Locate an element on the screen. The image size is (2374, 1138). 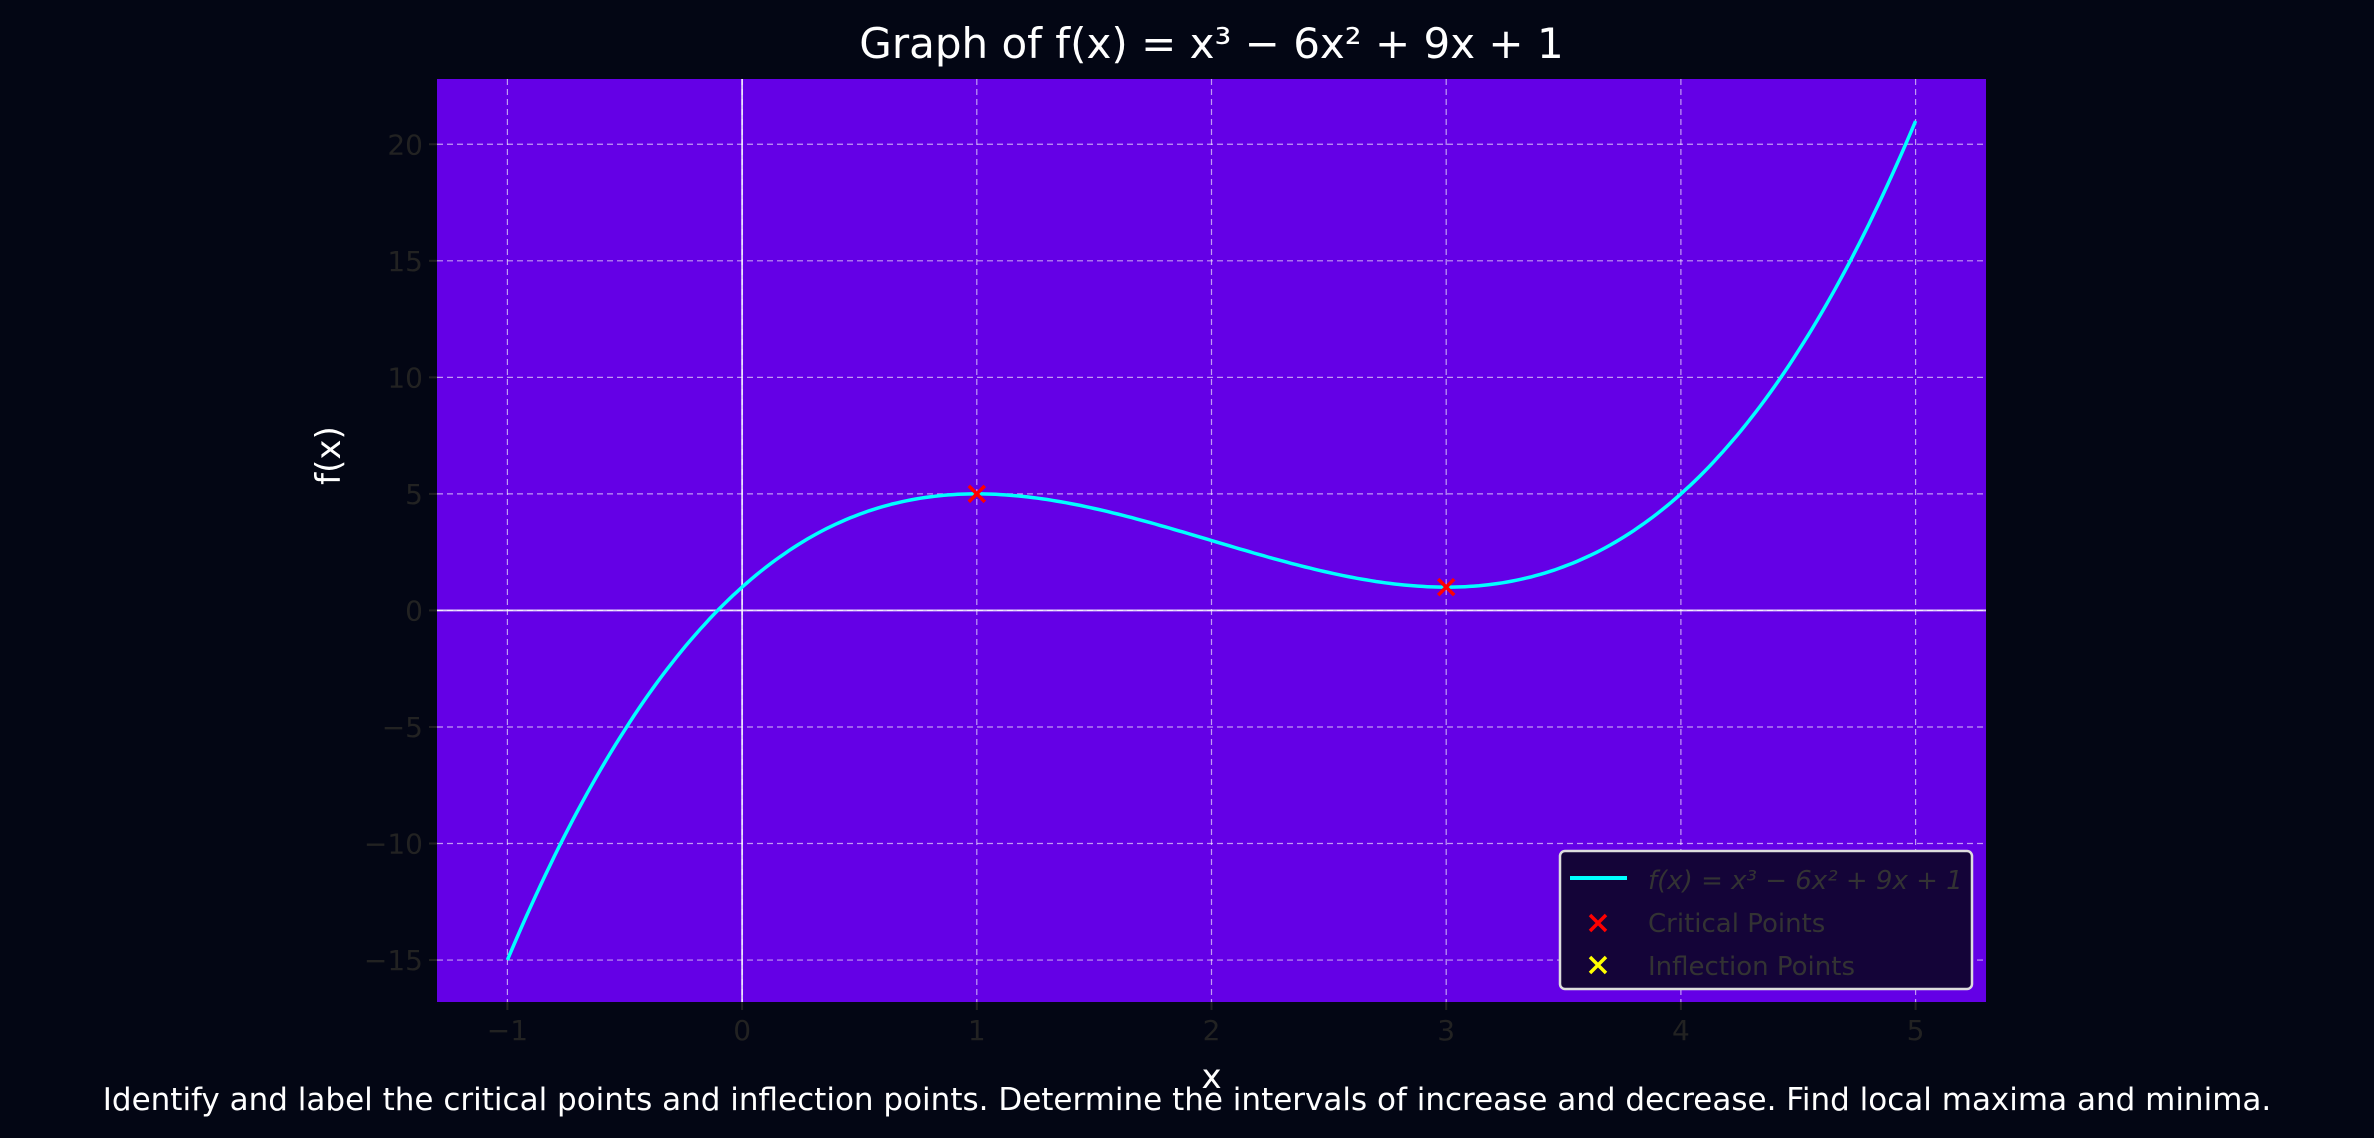
x-axis-label: x is located at coordinates (1211, 1077).